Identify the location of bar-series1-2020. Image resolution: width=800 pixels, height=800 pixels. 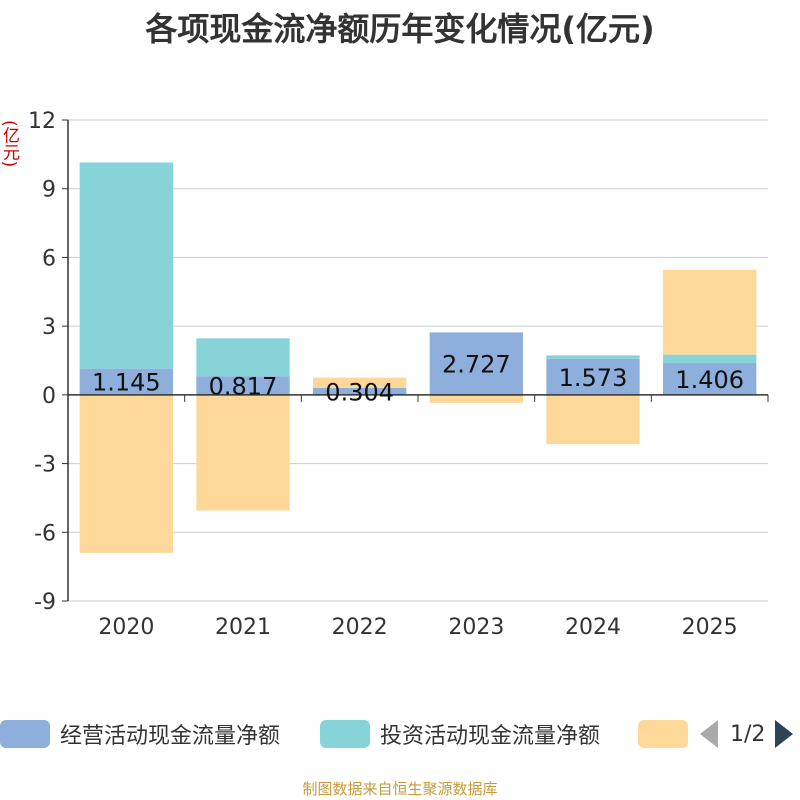
(126, 265).